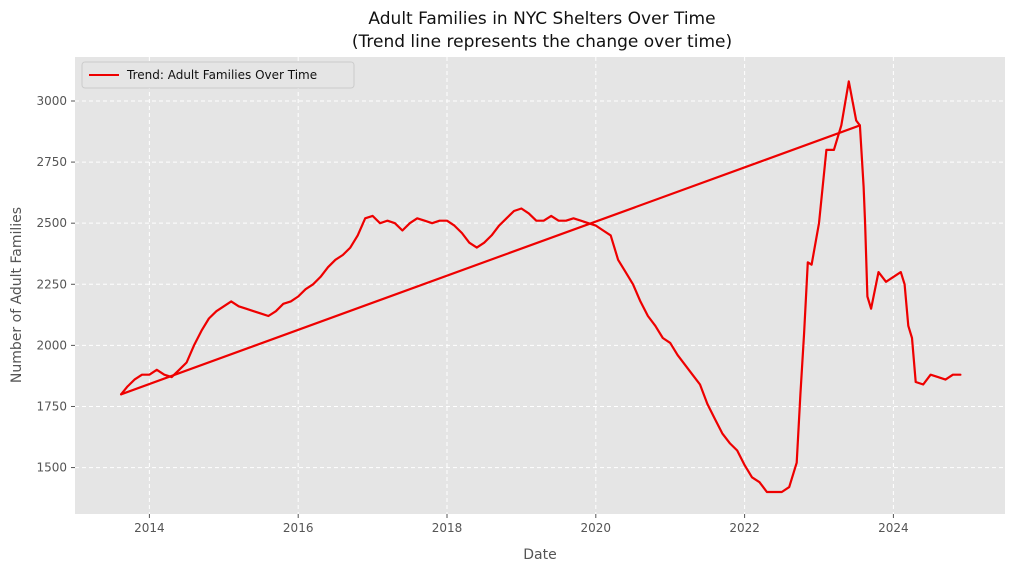 The height and width of the screenshot is (571, 1015). I want to click on x-tick-label: 2014, so click(149, 528).